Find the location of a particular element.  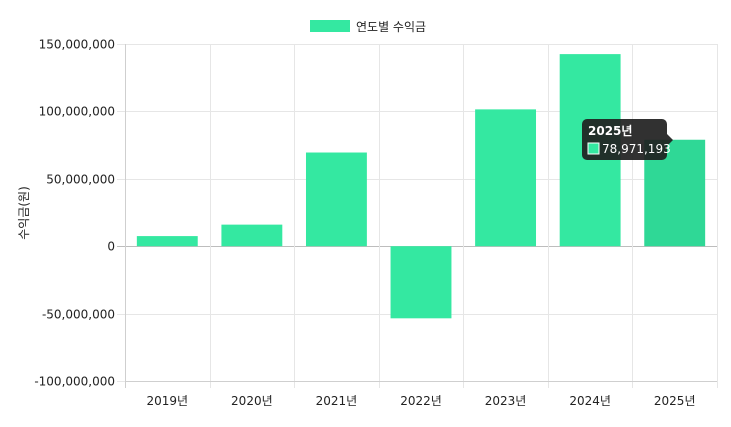

y-tick-label: 100,000,000 is located at coordinates (77, 112).